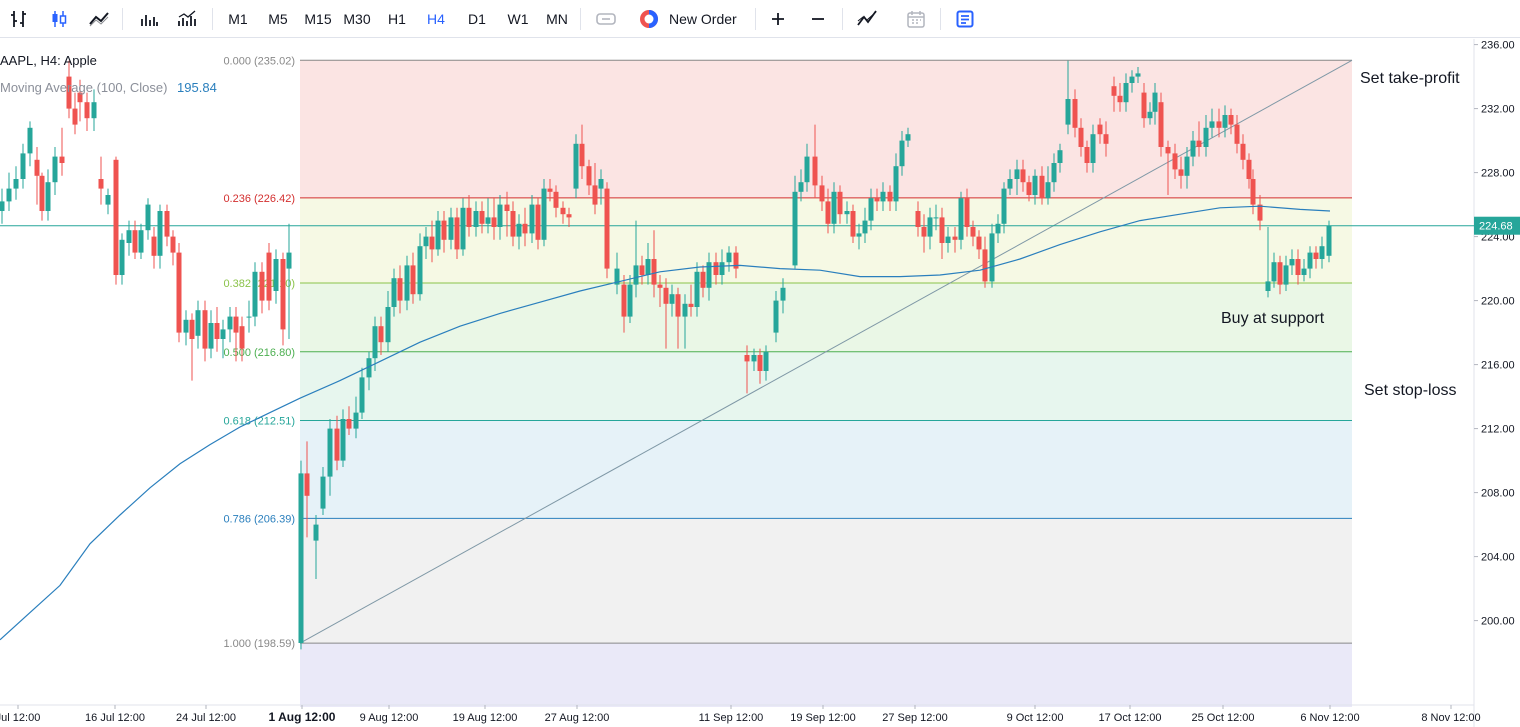 Image resolution: width=1520 pixels, height=727 pixels. What do you see at coordinates (965, 19) in the screenshot?
I see `notes-icon` at bounding box center [965, 19].